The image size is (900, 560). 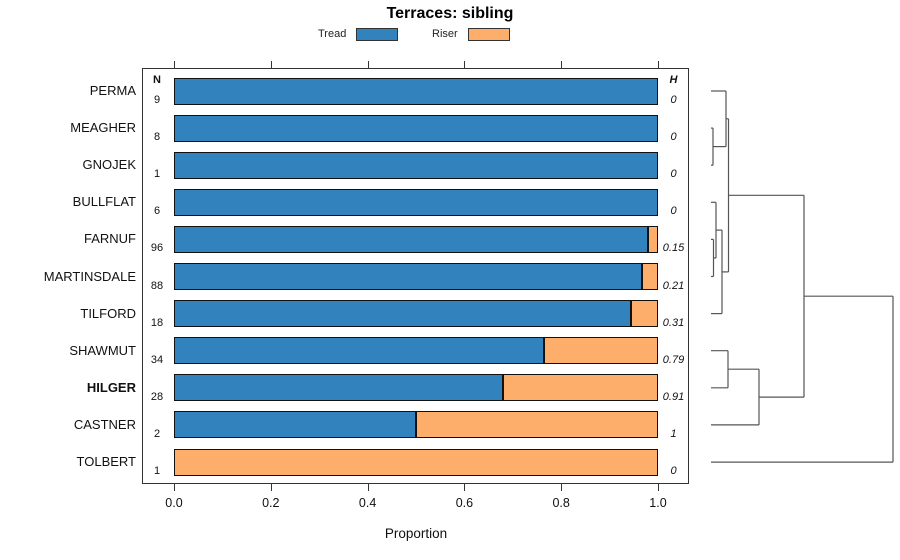 What do you see at coordinates (673, 396) in the screenshot?
I see `h-value: 0.91` at bounding box center [673, 396].